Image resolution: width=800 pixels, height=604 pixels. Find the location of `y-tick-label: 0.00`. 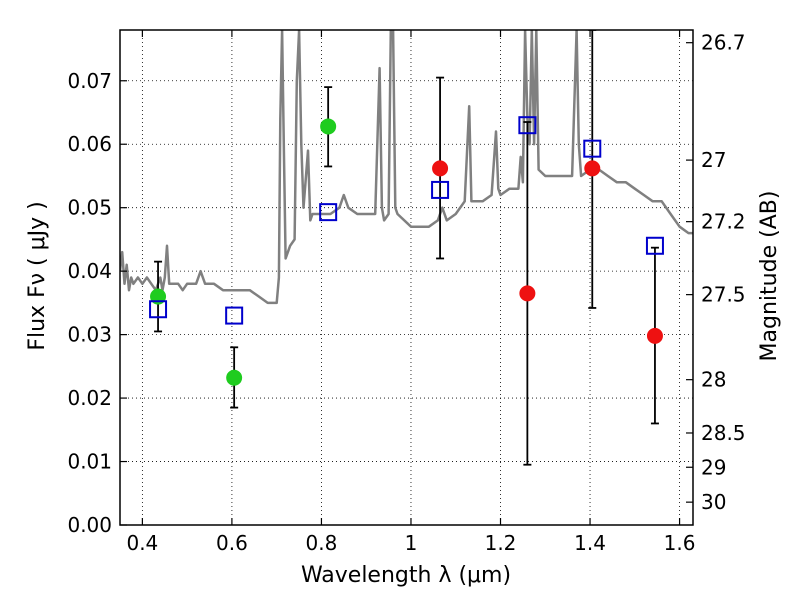

y-tick-label: 0.00 is located at coordinates (89, 525).